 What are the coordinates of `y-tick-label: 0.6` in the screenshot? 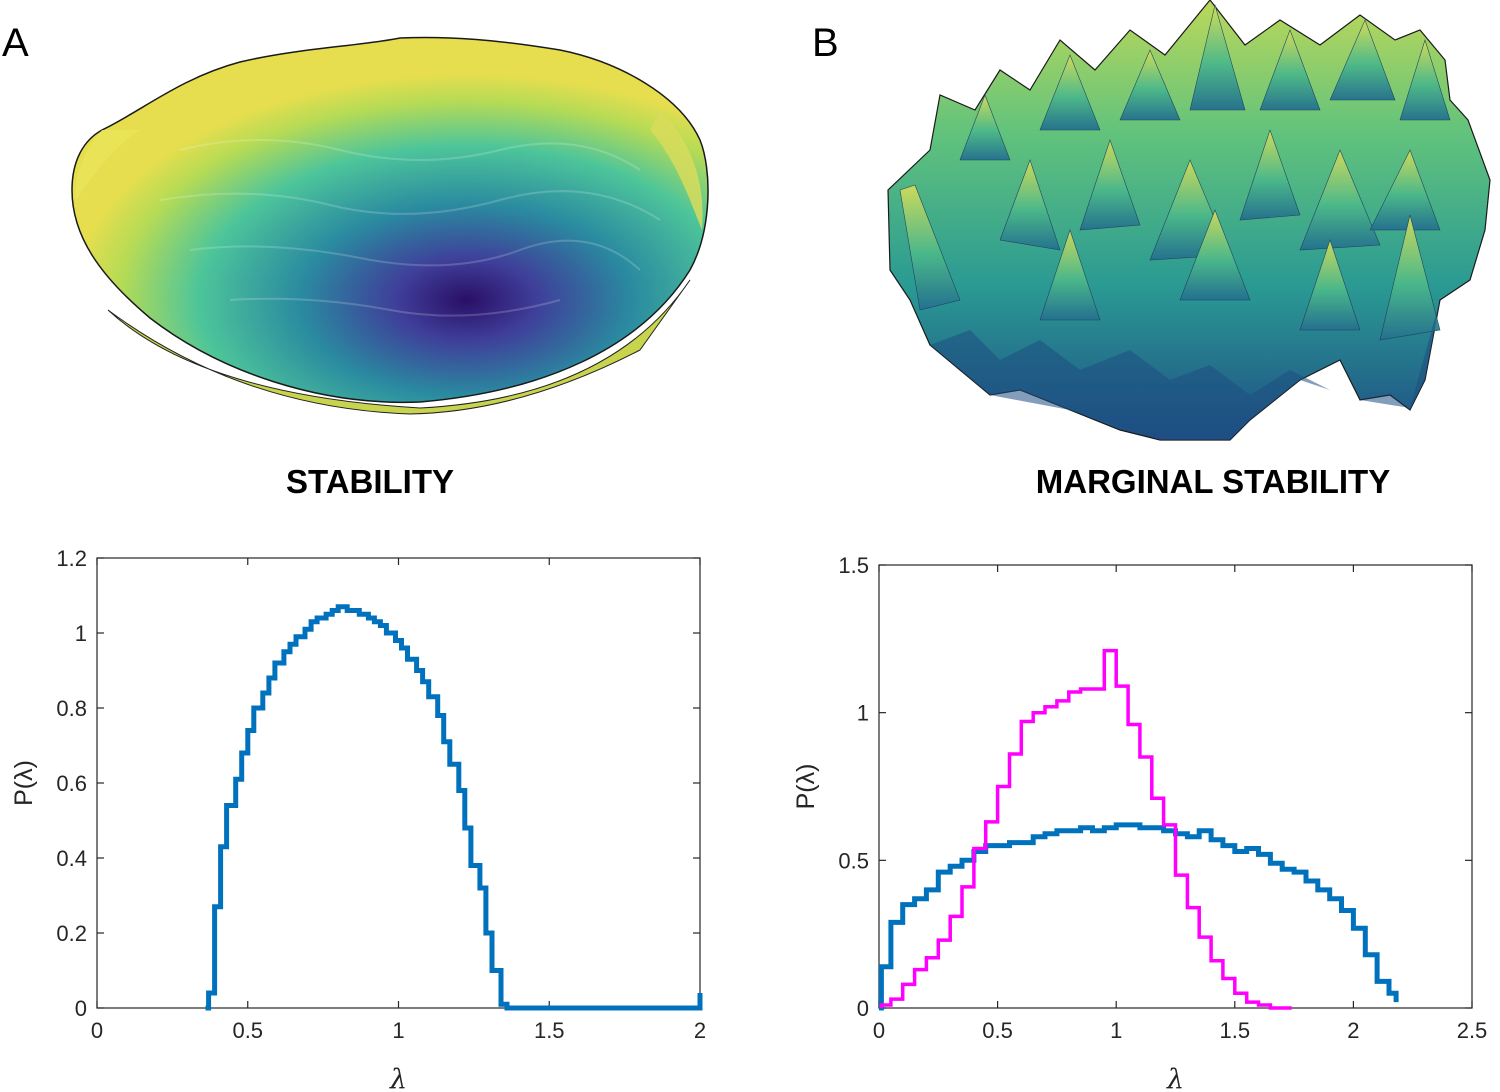 It's located at (71, 783).